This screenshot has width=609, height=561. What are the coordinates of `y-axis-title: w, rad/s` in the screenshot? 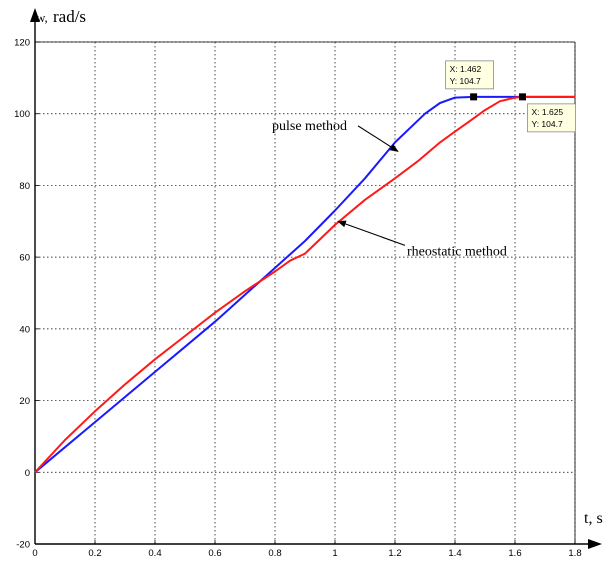 It's located at (61, 16).